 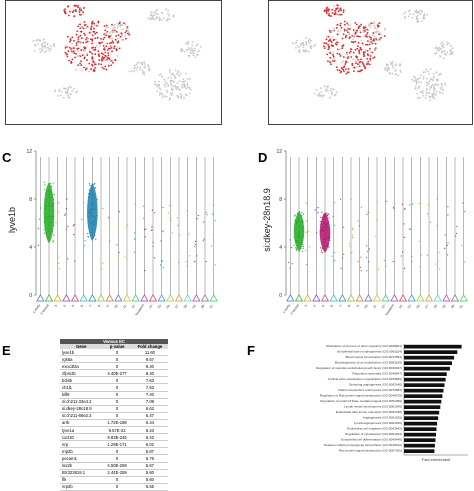 I want to click on category-label: 3-, so click(x=306, y=305).